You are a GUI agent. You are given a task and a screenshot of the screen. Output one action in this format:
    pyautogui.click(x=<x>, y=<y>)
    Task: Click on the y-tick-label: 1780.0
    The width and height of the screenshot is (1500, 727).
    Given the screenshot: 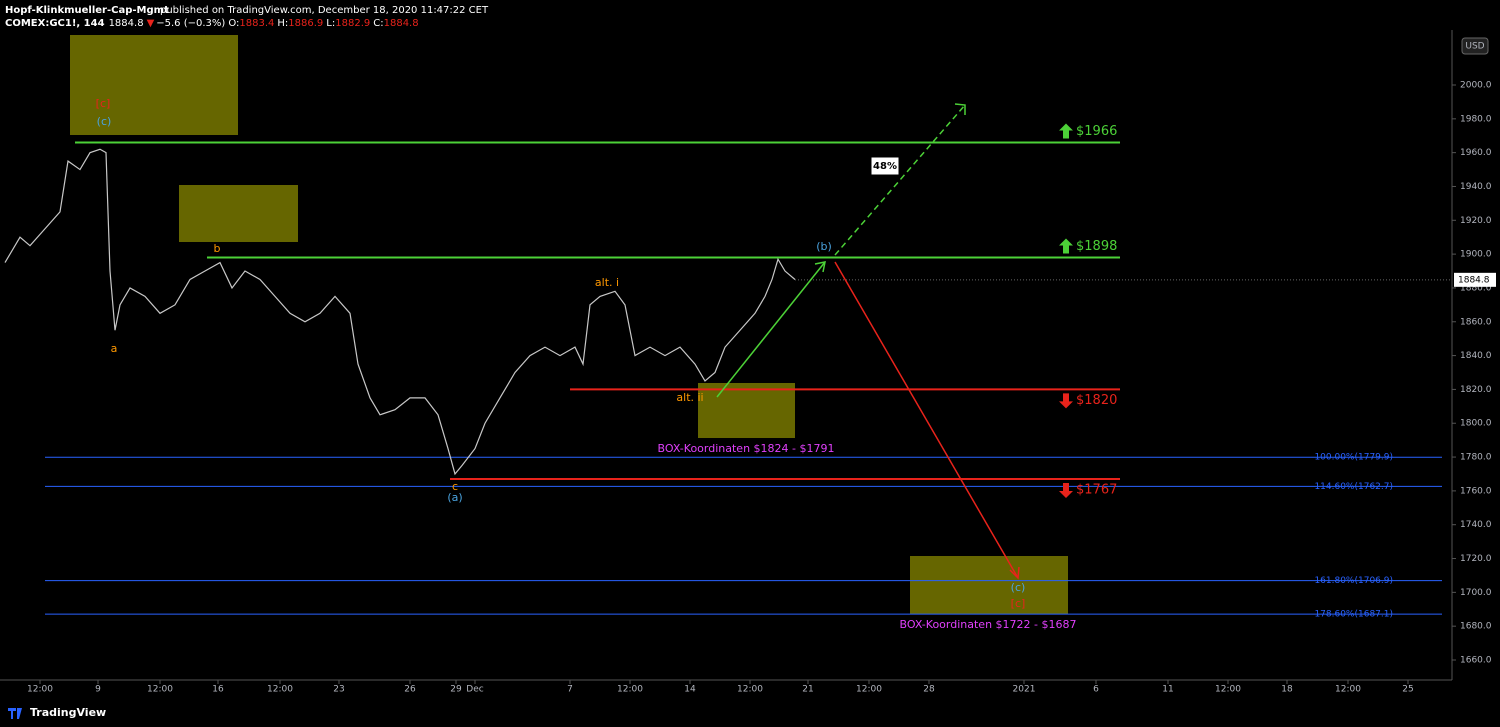 What is the action you would take?
    pyautogui.click(x=1476, y=458)
    